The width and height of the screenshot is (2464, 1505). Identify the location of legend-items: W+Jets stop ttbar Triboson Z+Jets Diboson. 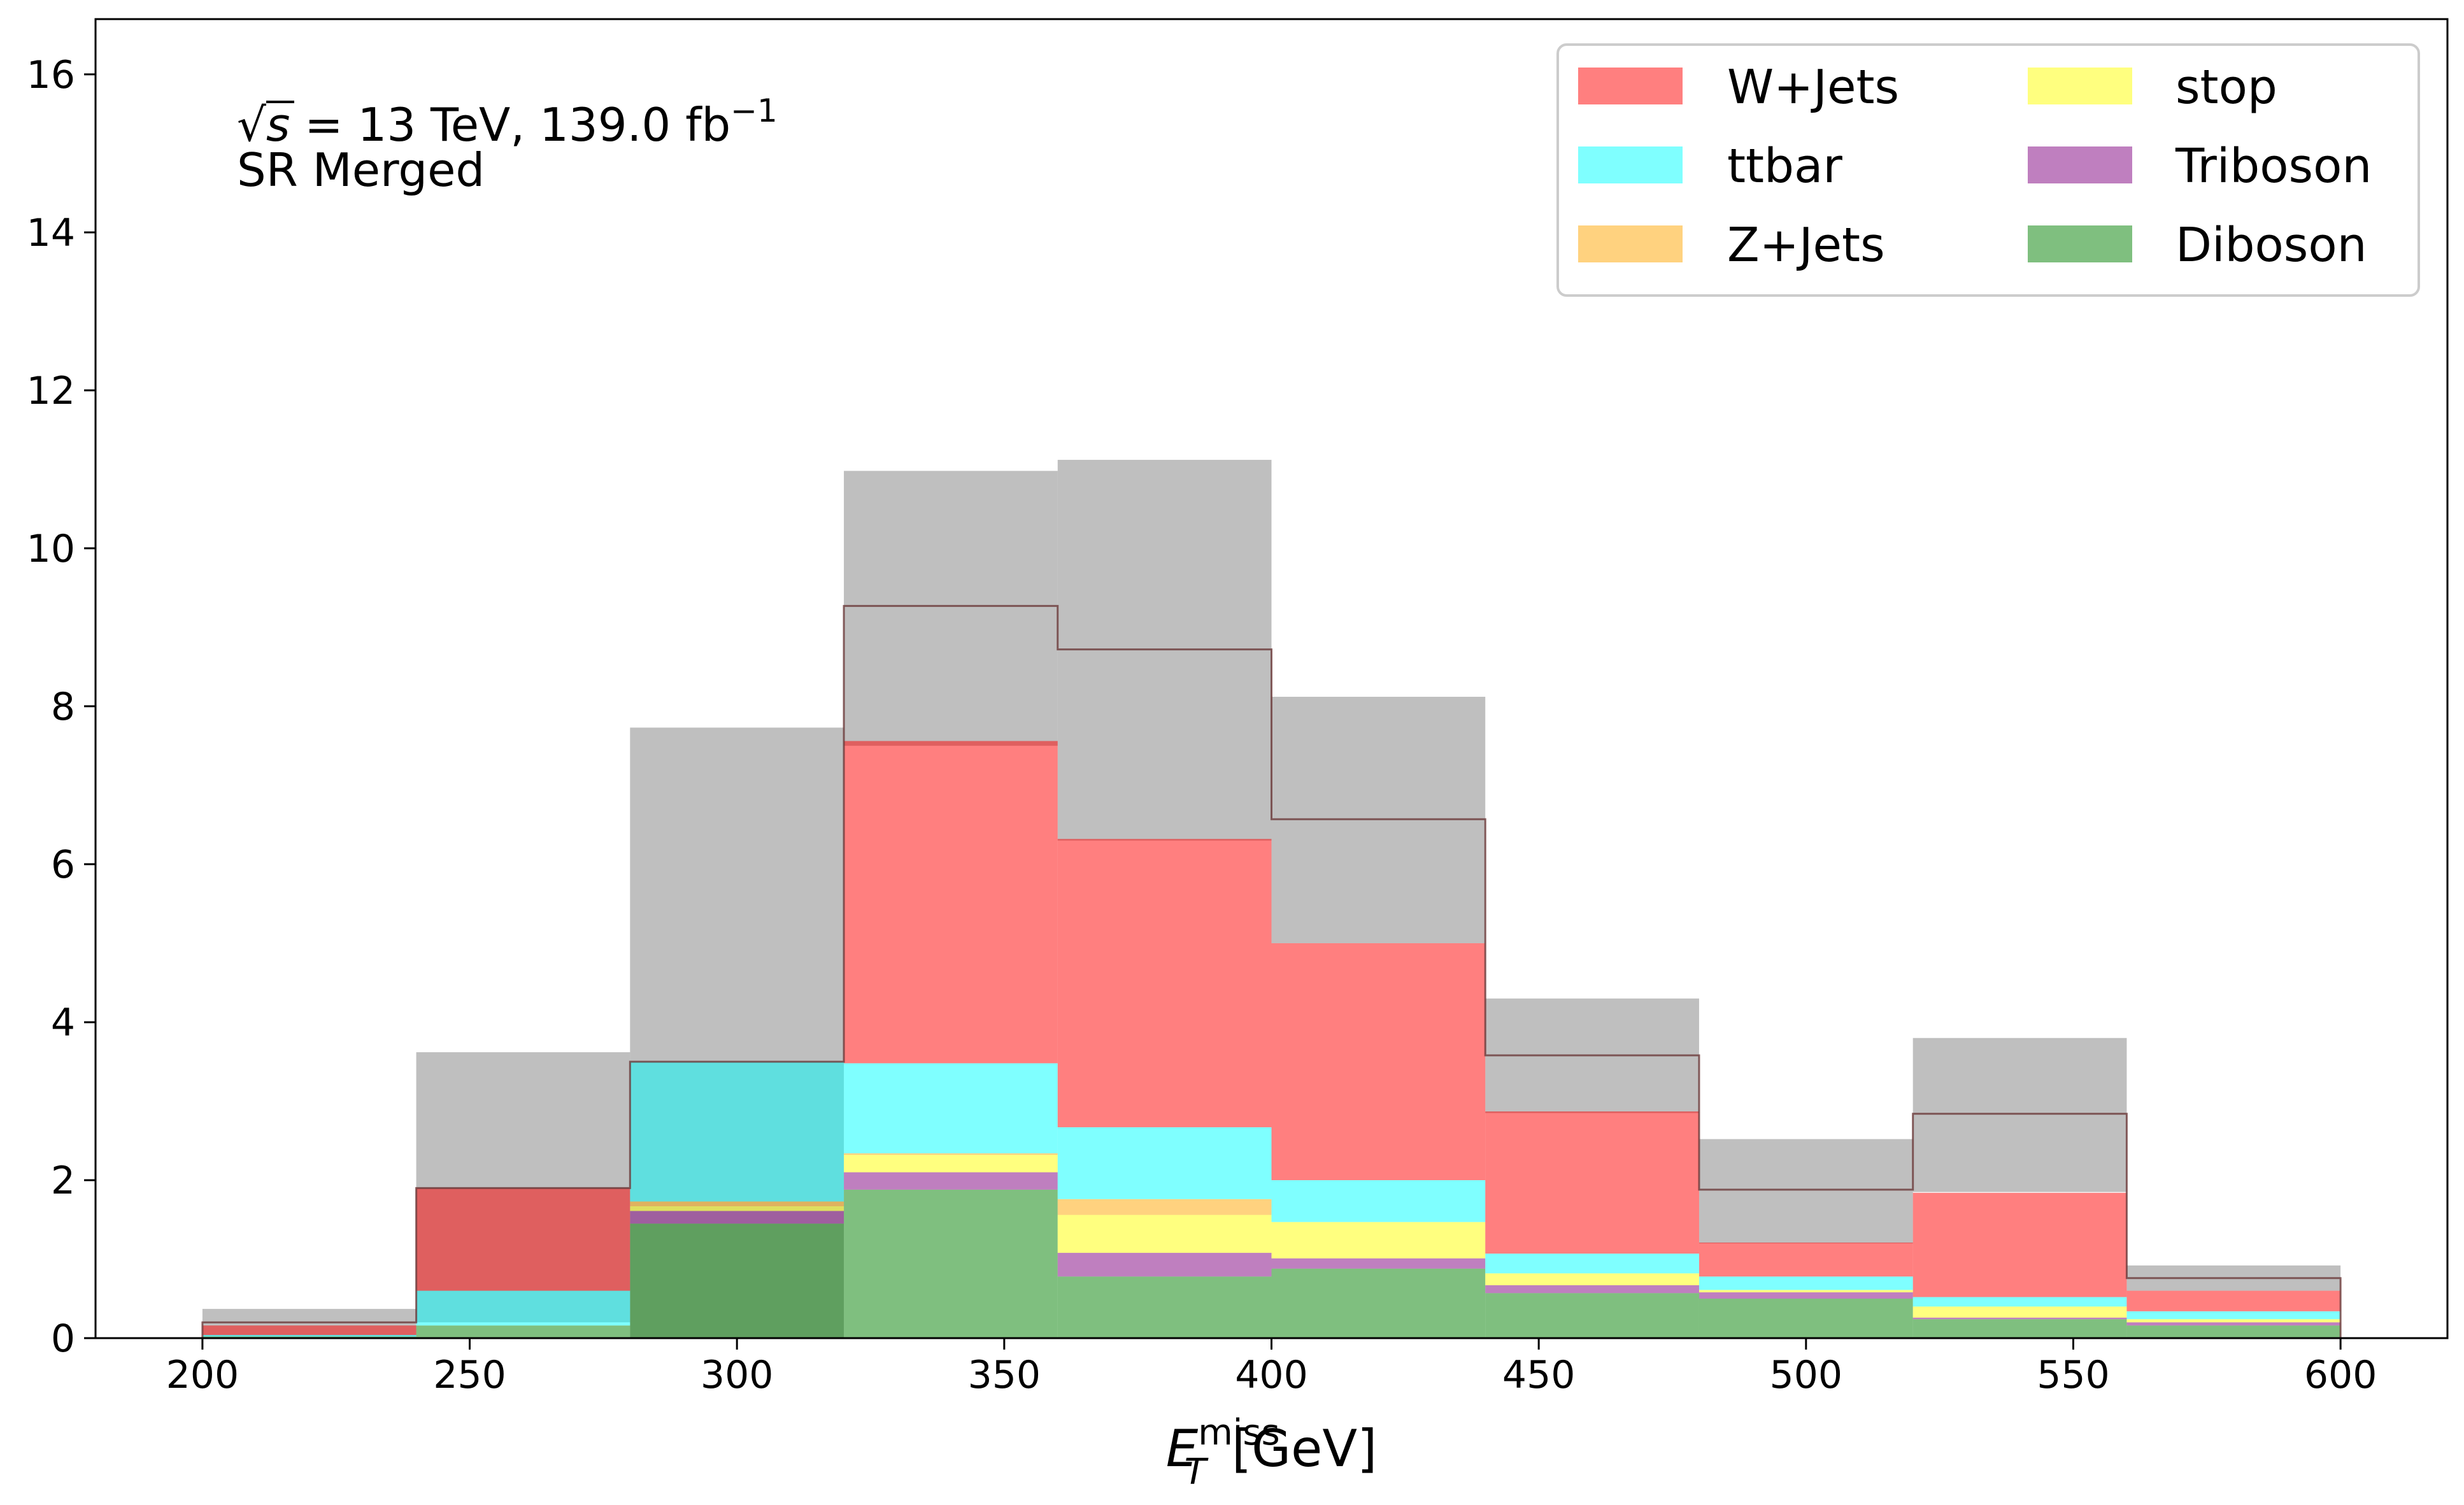
(1975, 166).